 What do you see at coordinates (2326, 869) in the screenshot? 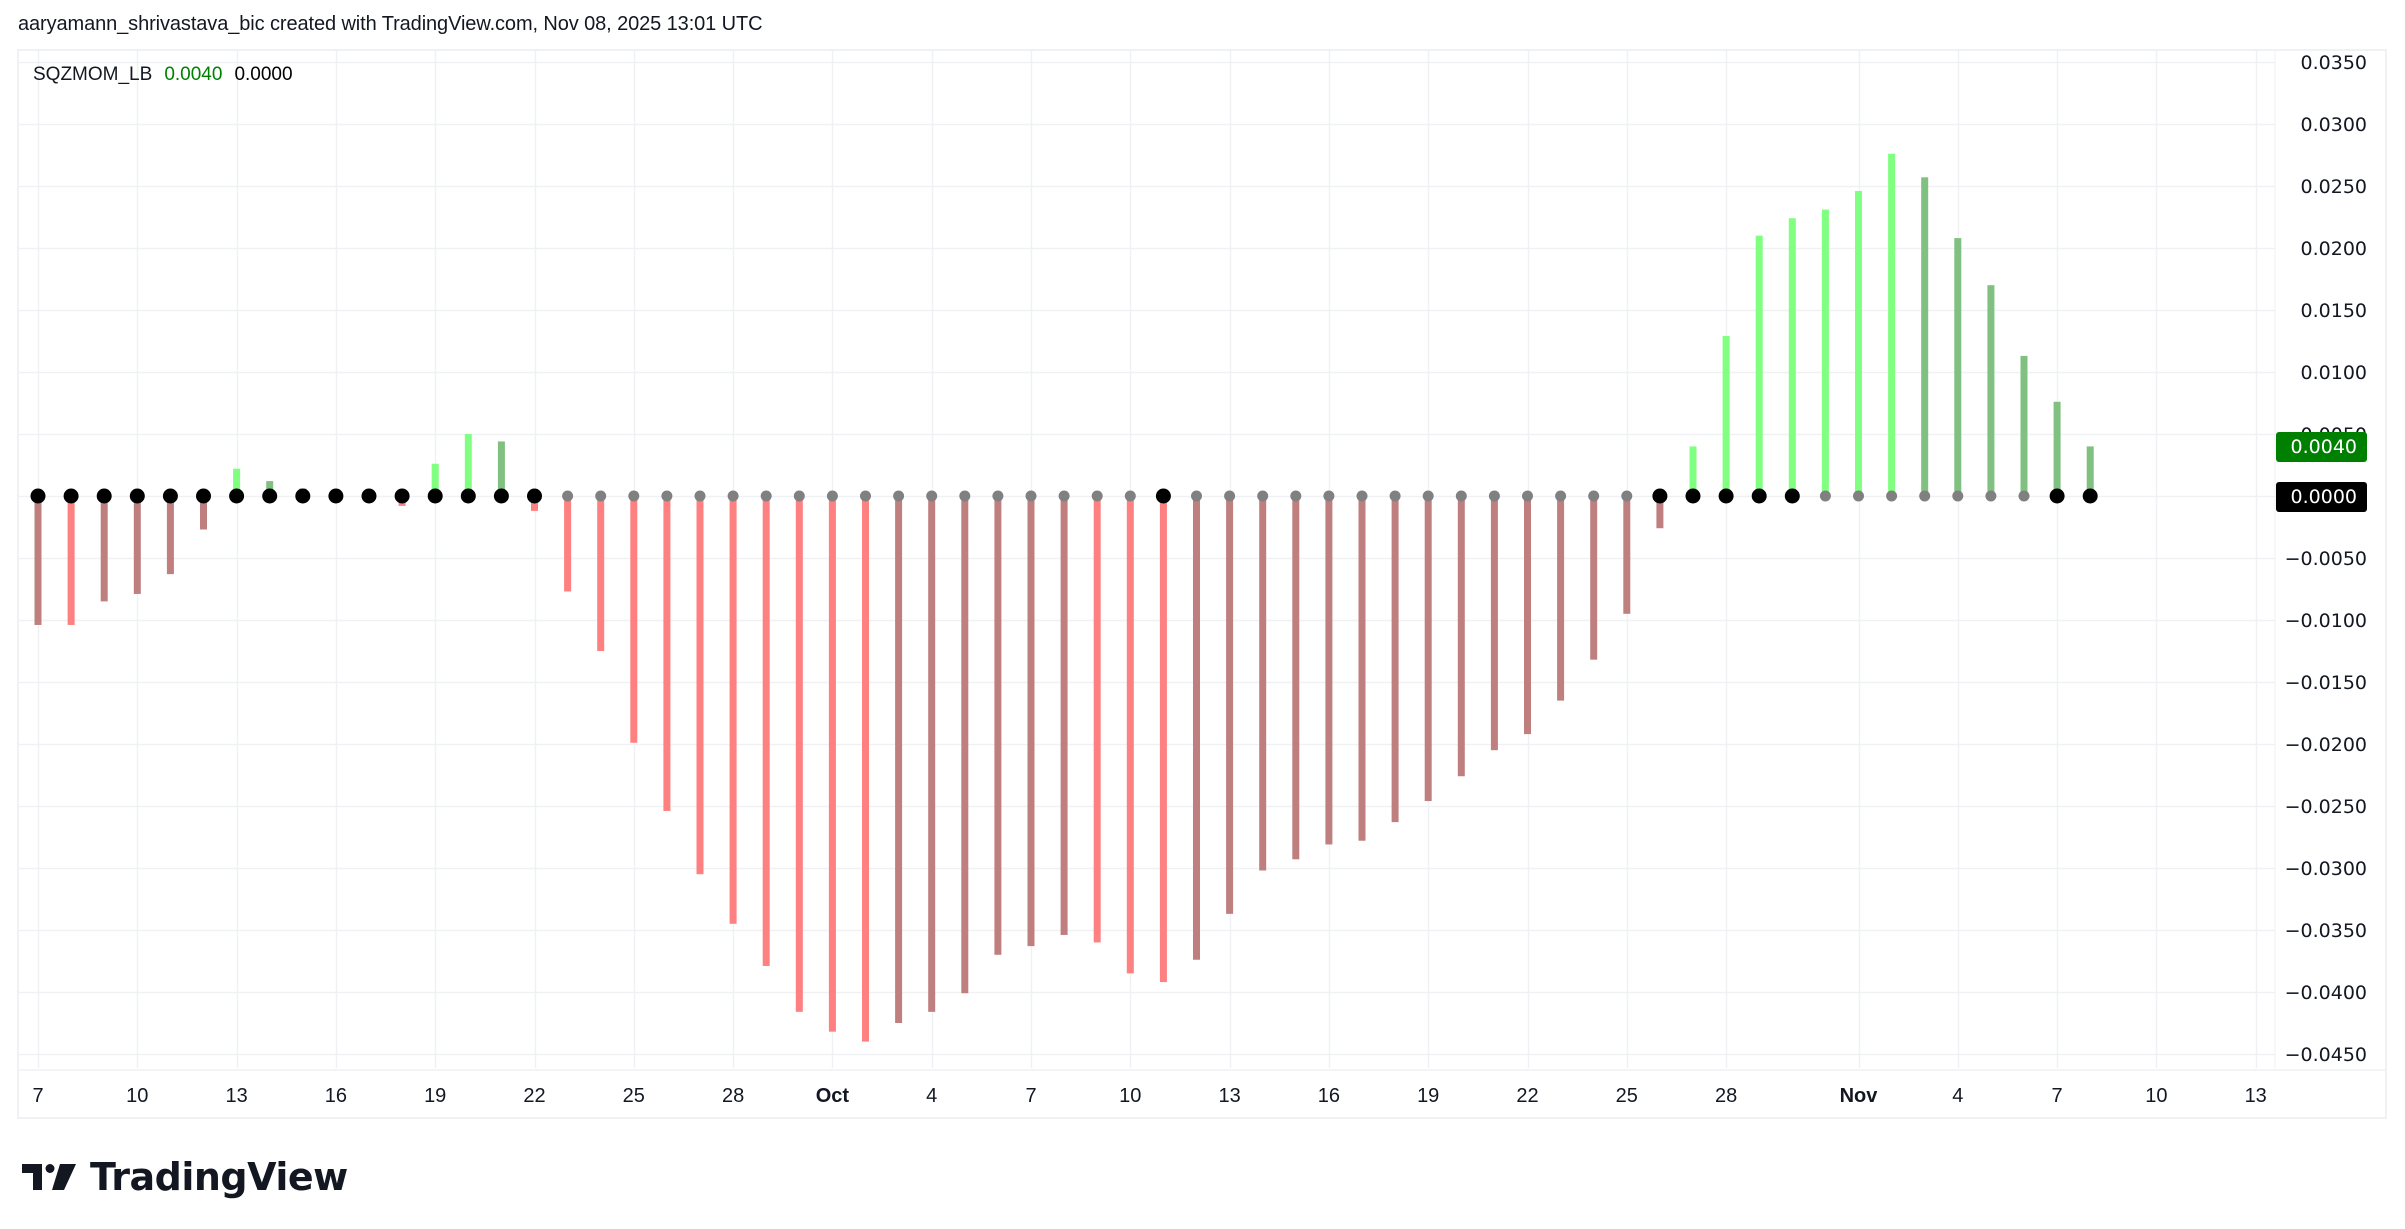
I see `y-tick-label: −0.0300` at bounding box center [2326, 869].